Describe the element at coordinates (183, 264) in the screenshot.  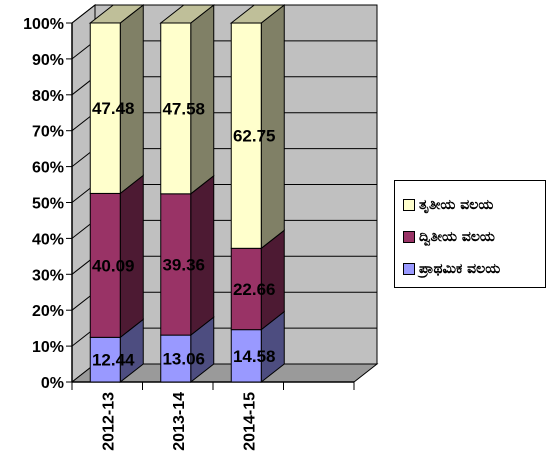
I see `data-label: 39.36` at that location.